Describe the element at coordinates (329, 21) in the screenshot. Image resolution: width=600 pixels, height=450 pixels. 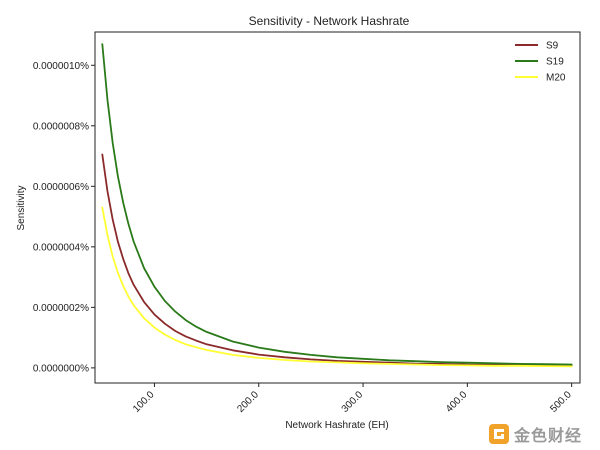
I see `chart-title: Sensitivity - Network Hashrate` at that location.